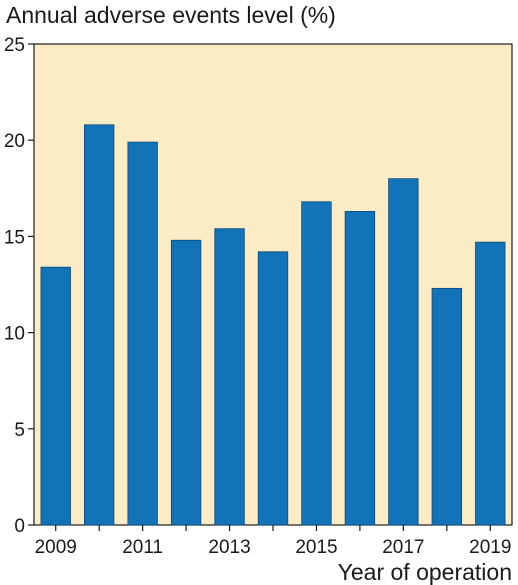  What do you see at coordinates (99, 325) in the screenshot?
I see `bar-2010` at bounding box center [99, 325].